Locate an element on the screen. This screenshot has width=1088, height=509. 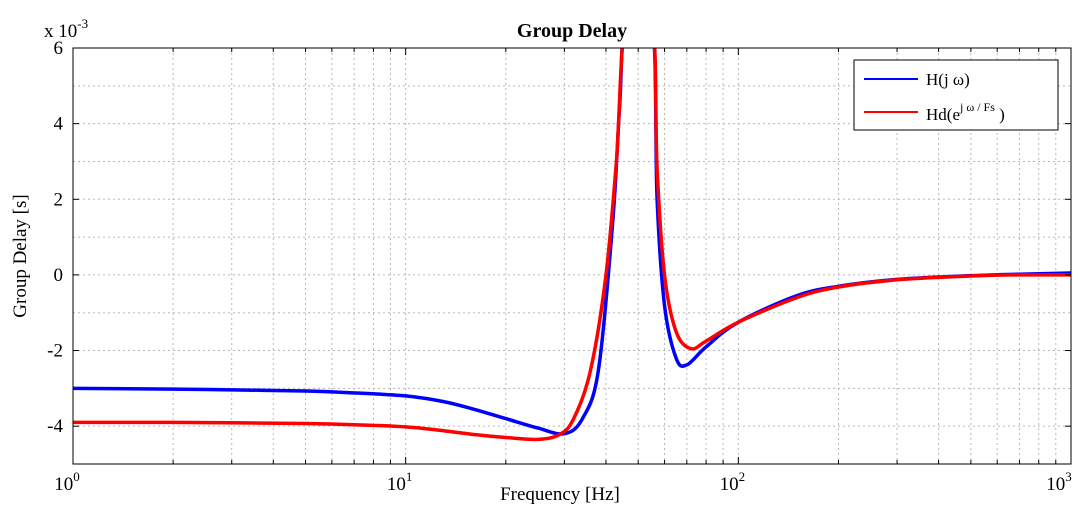
x-axis-label: Frequency [Hz] is located at coordinates (560, 494).